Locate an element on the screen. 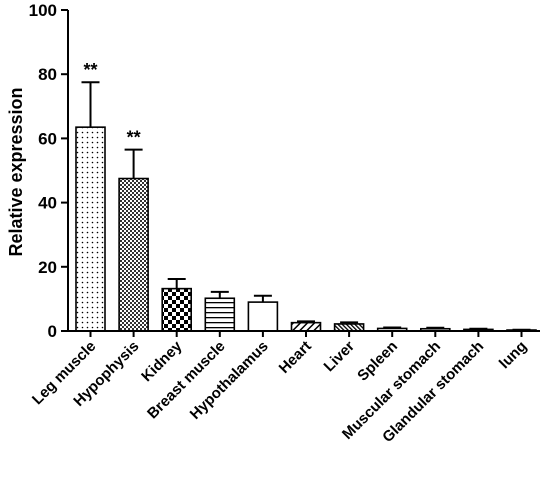  y-tick-label: 40 is located at coordinates (47, 203).